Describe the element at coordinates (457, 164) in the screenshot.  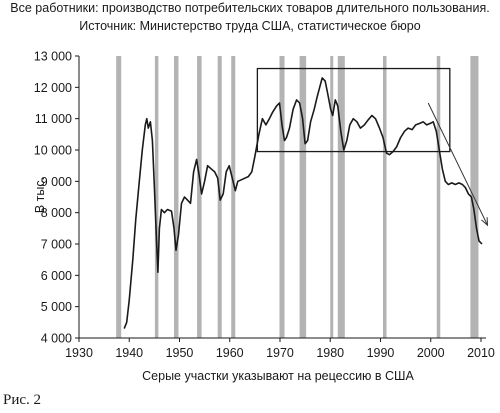
I see `trend-arrow-line` at that location.